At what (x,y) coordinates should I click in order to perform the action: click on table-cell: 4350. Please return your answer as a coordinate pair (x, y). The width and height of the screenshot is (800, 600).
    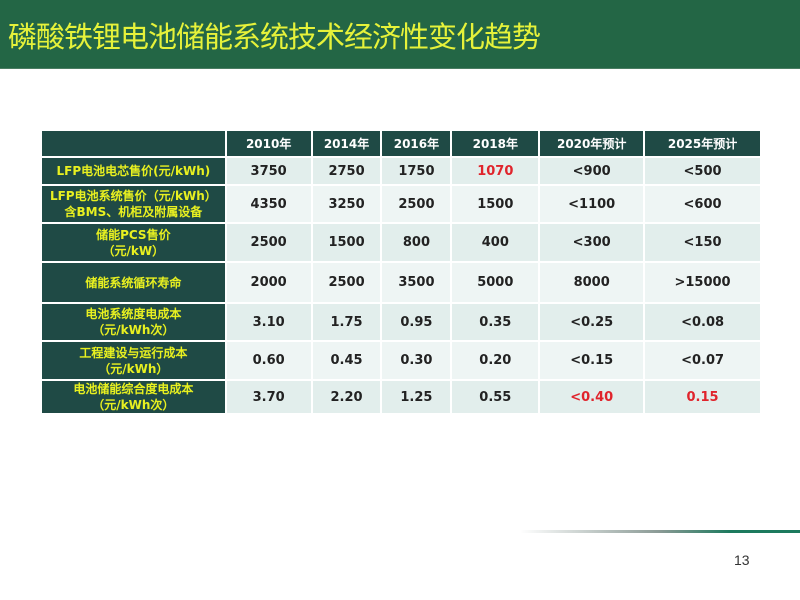
    Looking at the image, I should click on (268, 204).